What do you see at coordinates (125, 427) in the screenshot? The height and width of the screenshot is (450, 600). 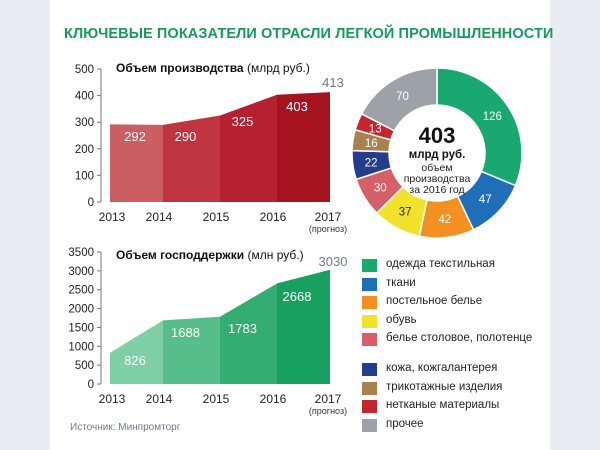 I see `source-note: Источник: Минпромторг` at bounding box center [125, 427].